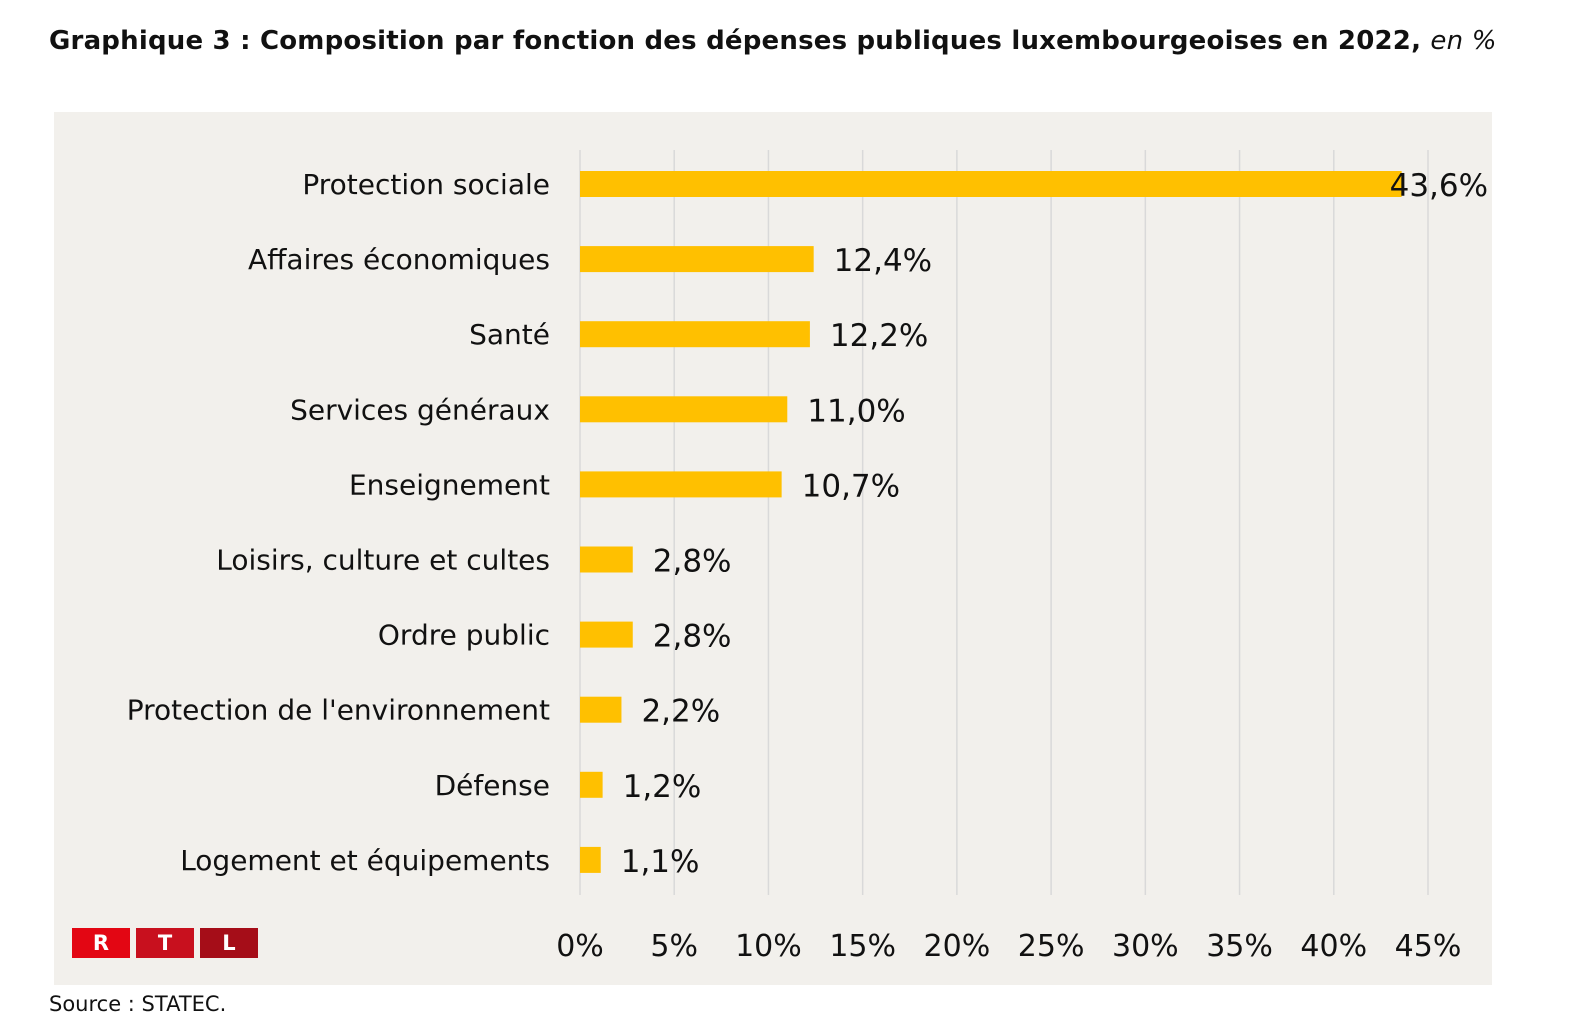 The image size is (1572, 1035). I want to click on x-tick-label: 45%, so click(1428, 946).